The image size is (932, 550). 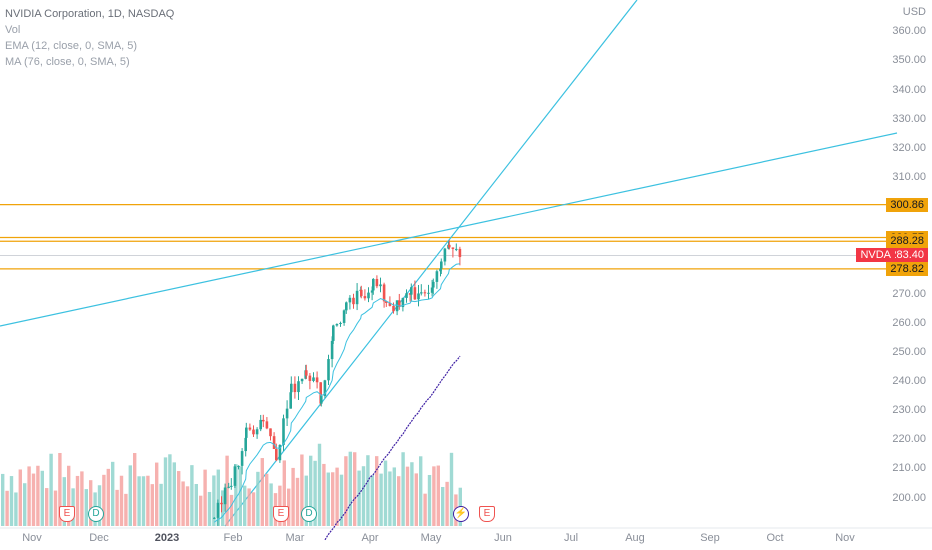 I want to click on symbol-tag: NVDA, so click(x=875, y=255).